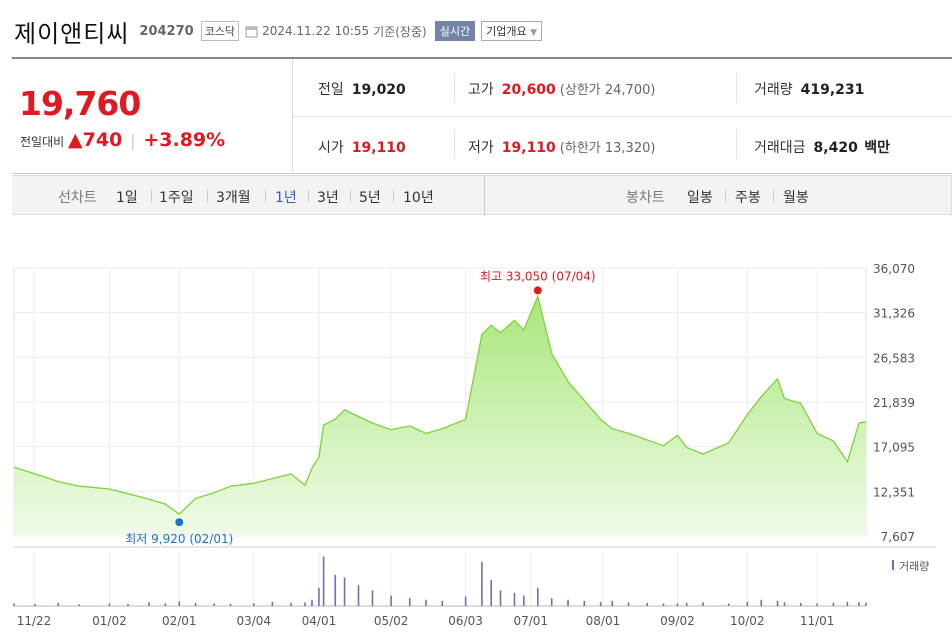 Image resolution: width=952 pixels, height=640 pixels. I want to click on period-1week: 1주일, so click(176, 198).